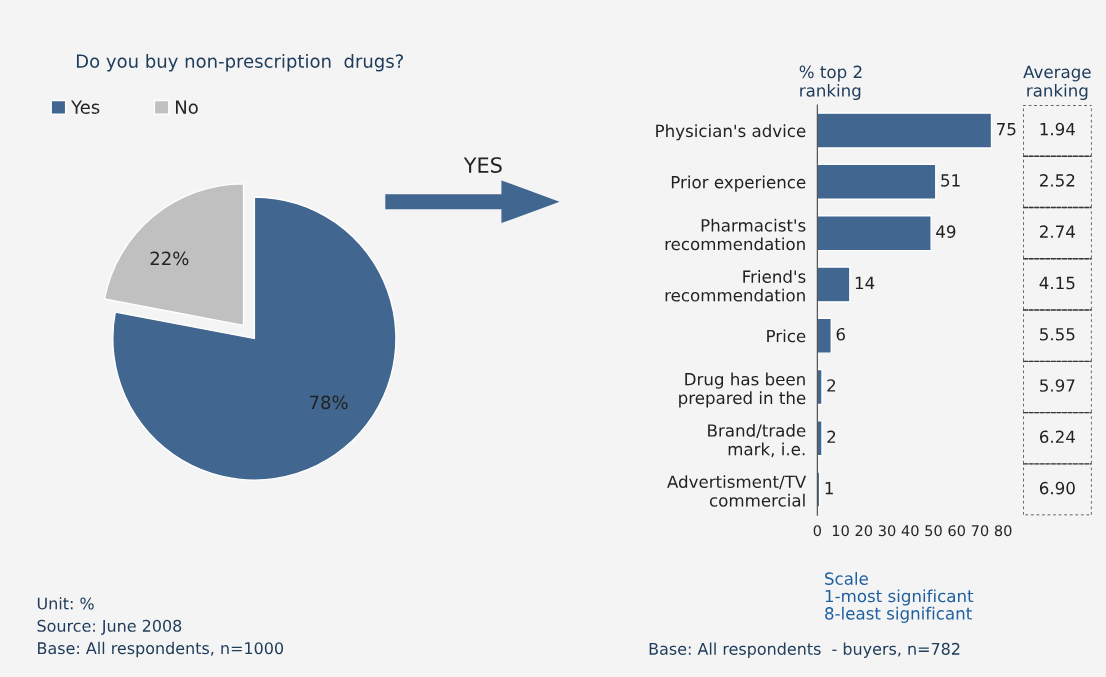  Describe the element at coordinates (1057, 83) in the screenshot. I see `text: Average ranking` at that location.